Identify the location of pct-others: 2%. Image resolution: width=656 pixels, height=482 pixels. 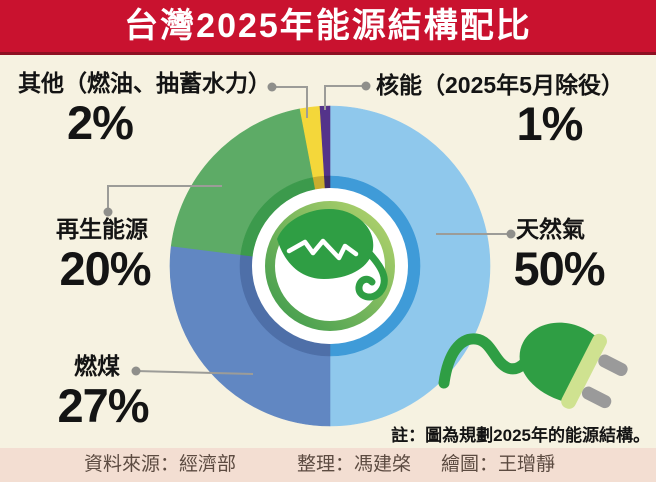
(100, 122).